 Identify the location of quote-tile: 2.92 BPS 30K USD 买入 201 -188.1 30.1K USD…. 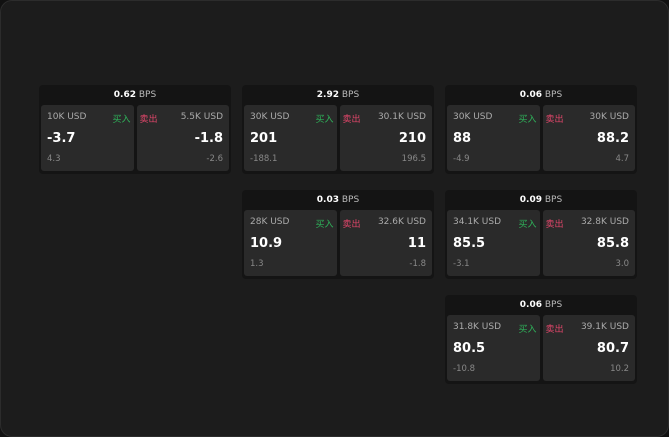
(338, 129).